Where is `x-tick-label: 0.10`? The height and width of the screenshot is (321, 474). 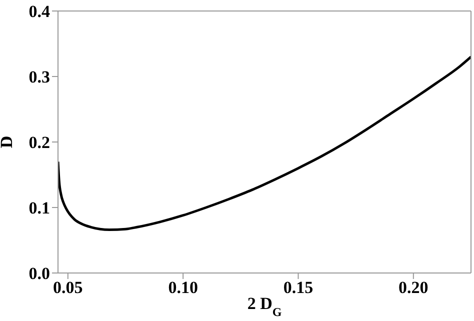
x-tick-label: 0.10 is located at coordinates (183, 288).